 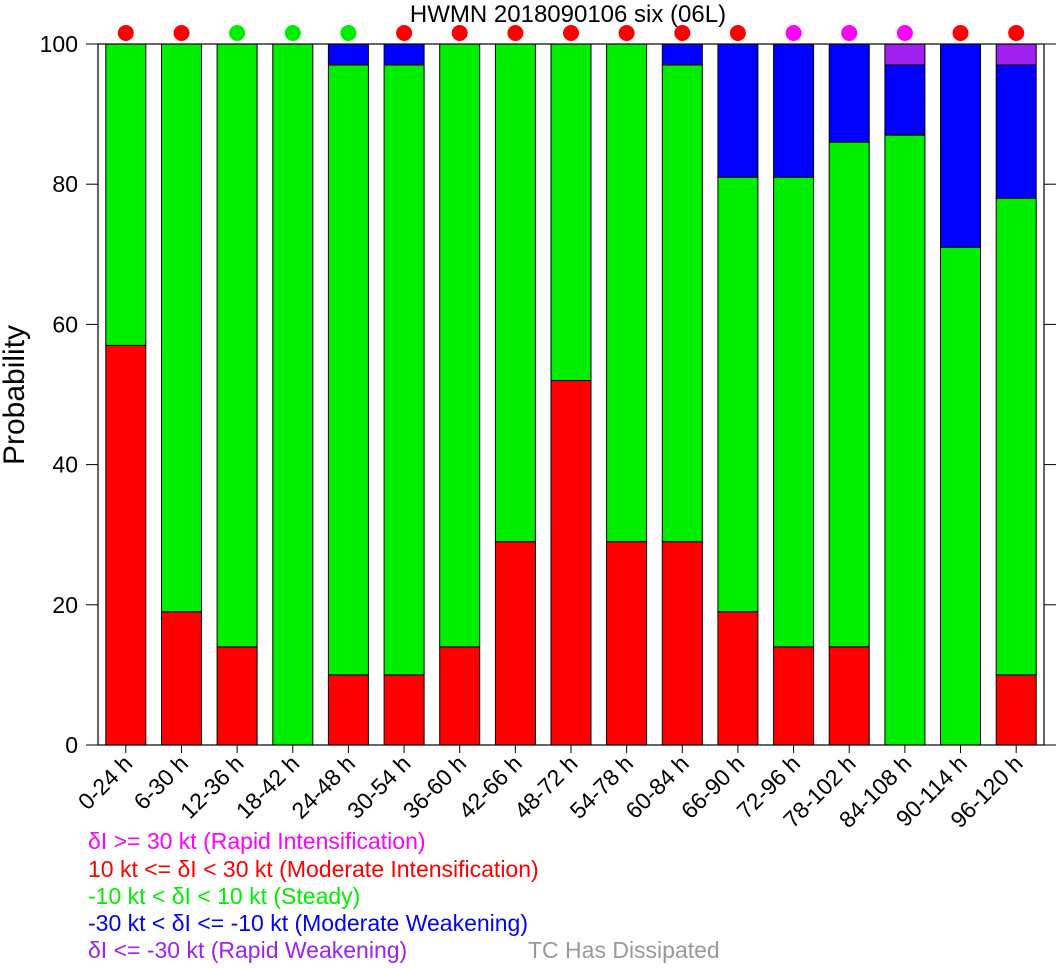 What do you see at coordinates (65, 184) in the screenshot?
I see `y-tick-label-4: 80` at bounding box center [65, 184].